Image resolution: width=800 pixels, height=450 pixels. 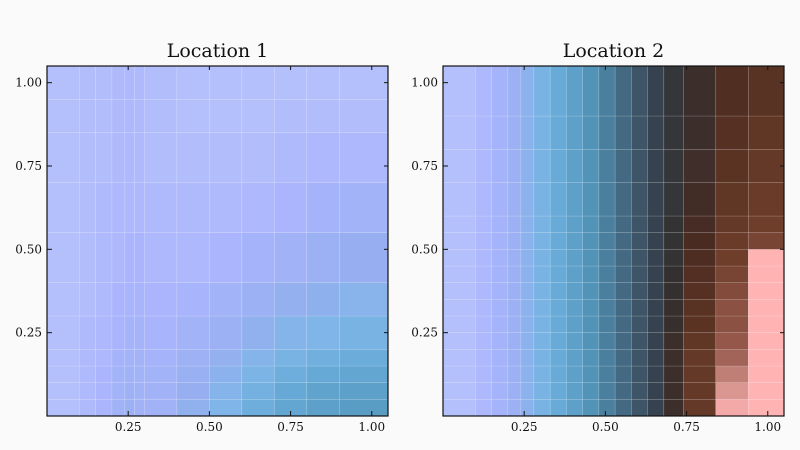 What do you see at coordinates (290, 427) in the screenshot?
I see `x-tick-label: 0.75` at bounding box center [290, 427].